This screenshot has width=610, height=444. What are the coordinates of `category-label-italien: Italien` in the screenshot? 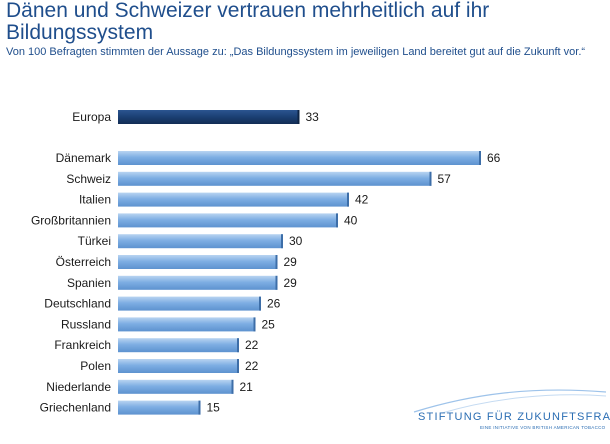 It's located at (95, 200).